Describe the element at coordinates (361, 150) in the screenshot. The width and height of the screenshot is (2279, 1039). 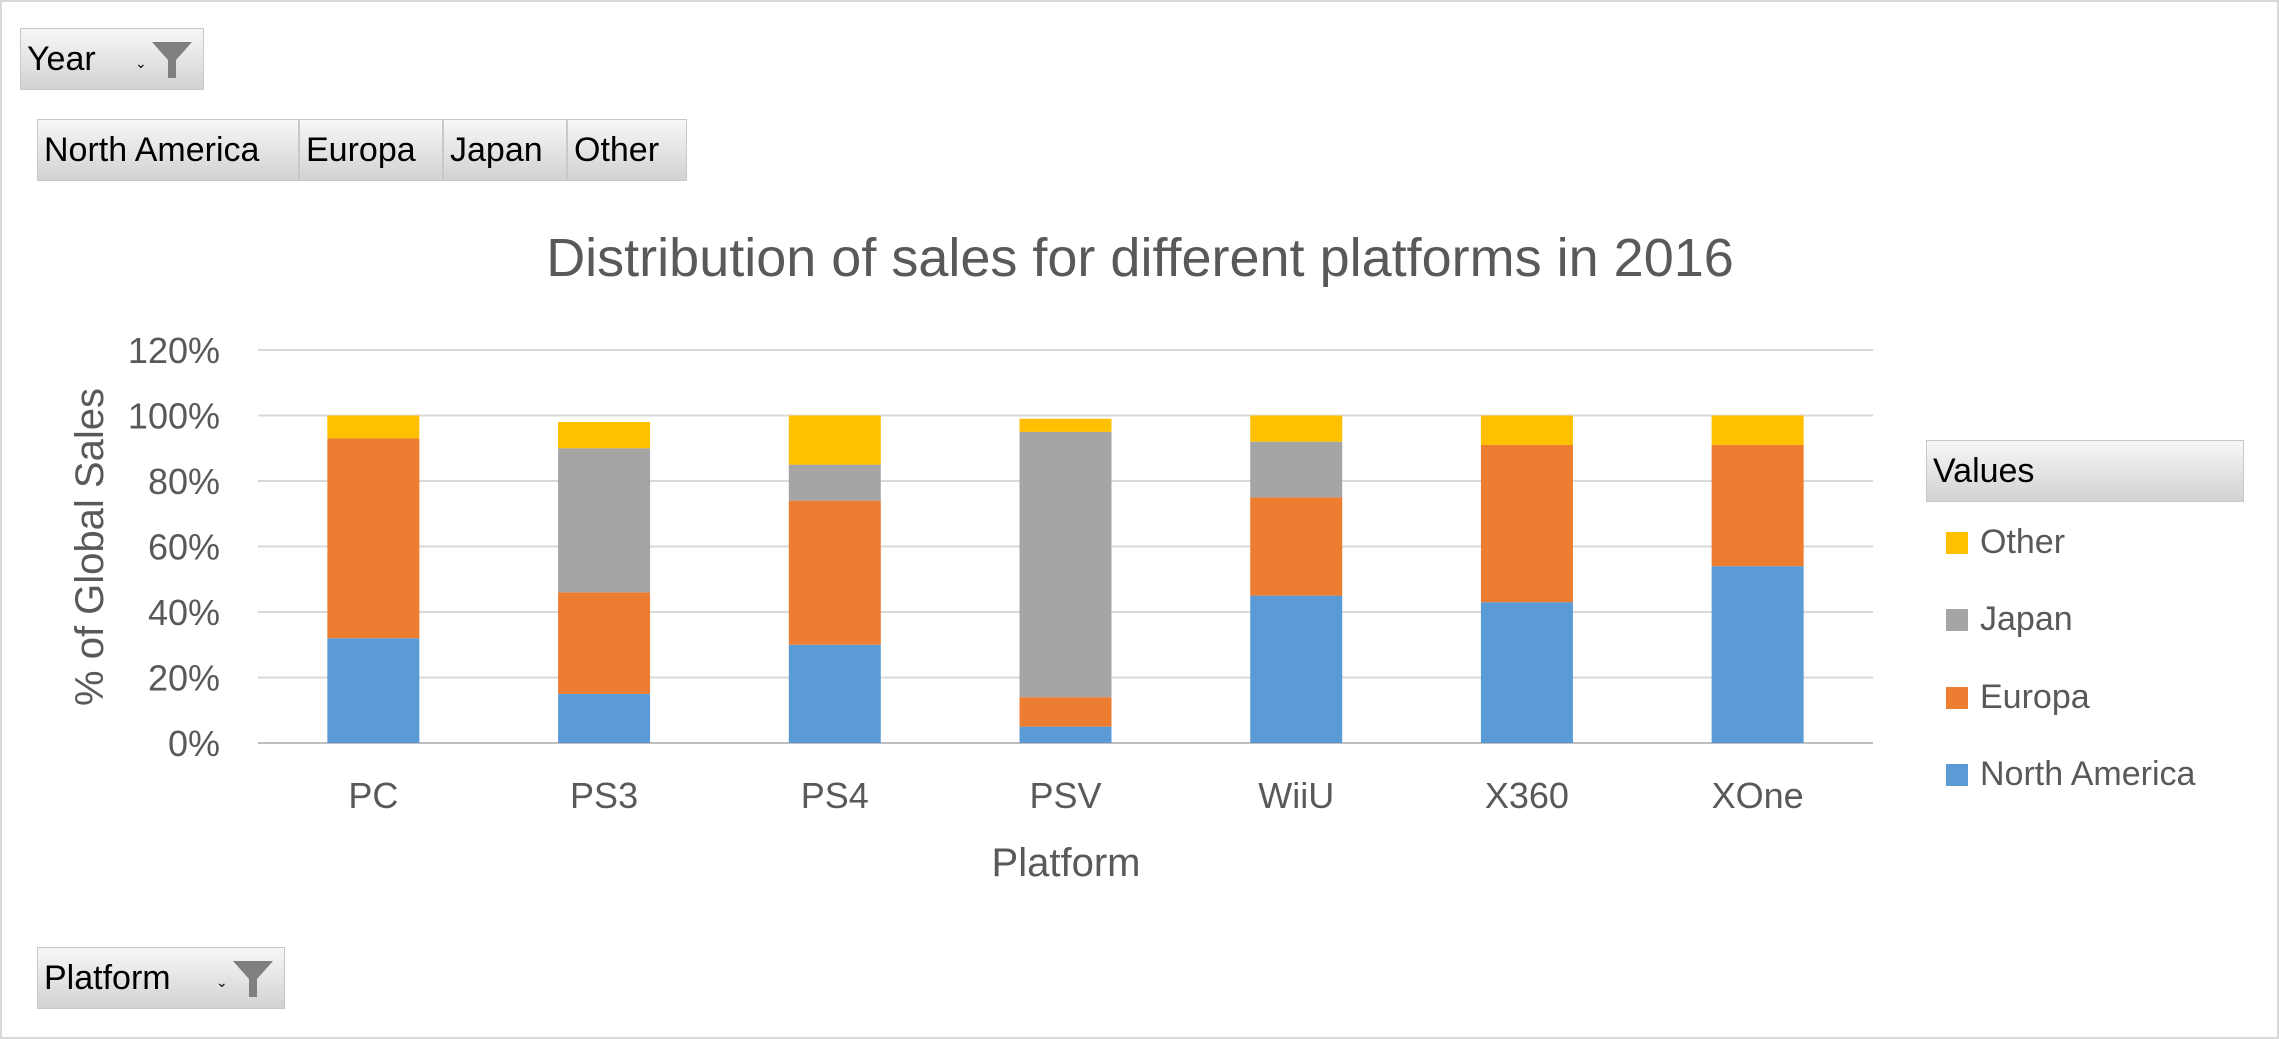
I see `series-button-label: Europa` at that location.